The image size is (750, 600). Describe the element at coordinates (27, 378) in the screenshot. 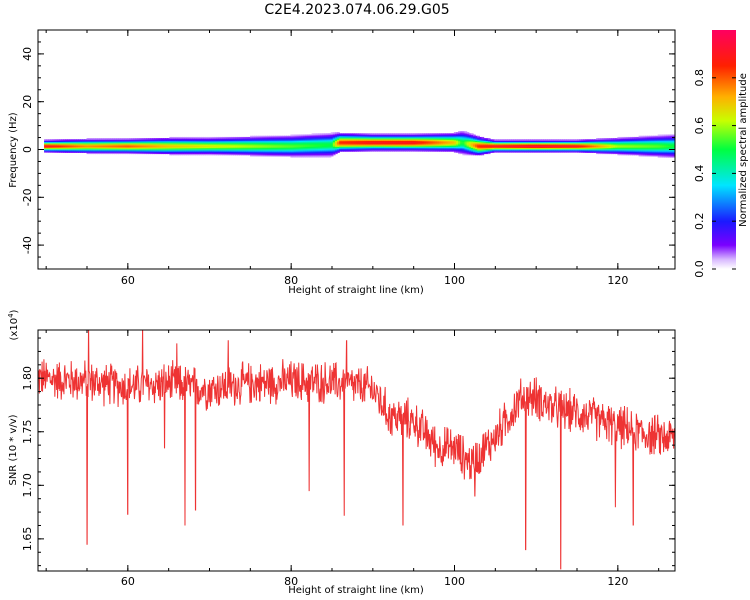

I see `snr-y-tick-label: 1.80` at that location.